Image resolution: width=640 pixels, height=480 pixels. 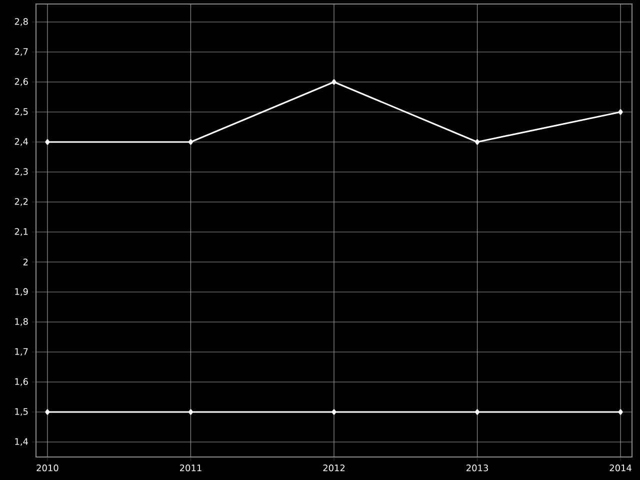 What do you see at coordinates (334, 468) in the screenshot?
I see `x-tick-label: 2012` at bounding box center [334, 468].